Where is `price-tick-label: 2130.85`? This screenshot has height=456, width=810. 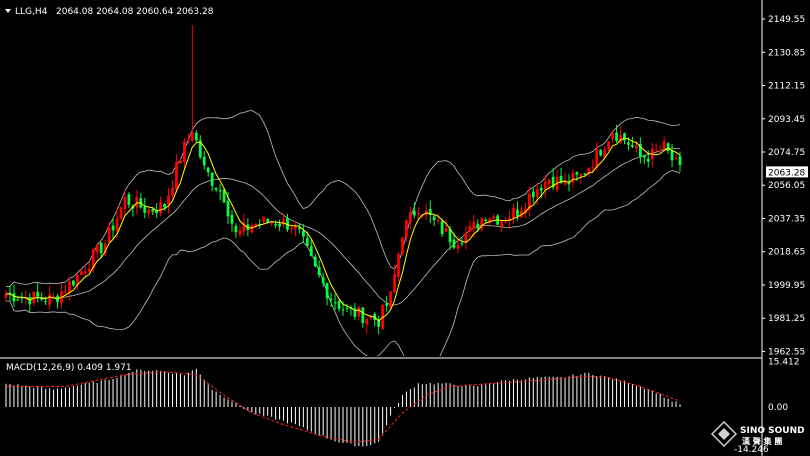
price-tick-label: 2130.85 is located at coordinates (786, 53).